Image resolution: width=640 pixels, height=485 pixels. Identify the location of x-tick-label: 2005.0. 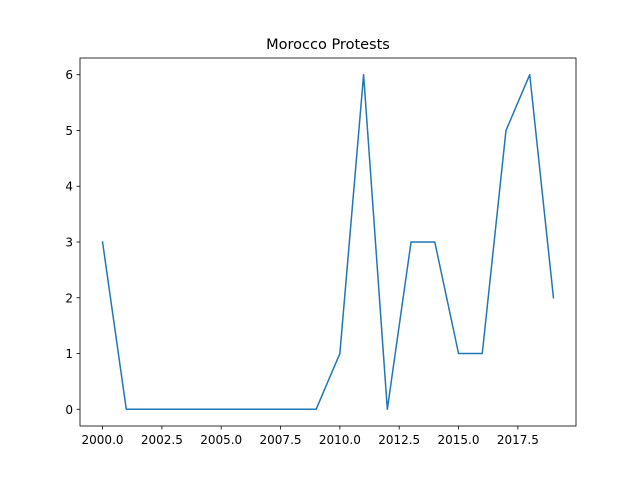
(221, 440).